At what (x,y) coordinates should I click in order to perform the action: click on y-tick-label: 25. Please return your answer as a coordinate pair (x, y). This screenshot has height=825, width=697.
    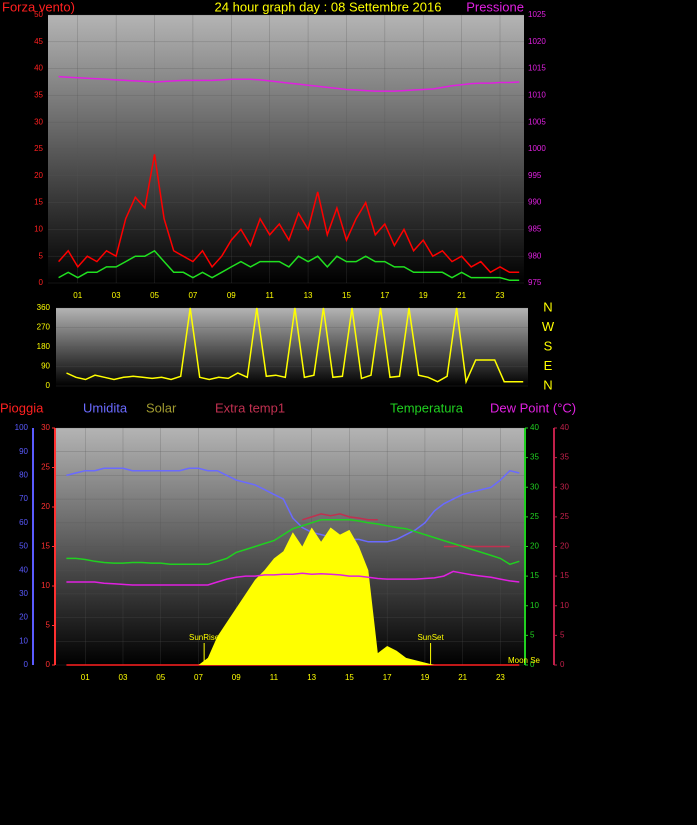
    Looking at the image, I should click on (38, 148).